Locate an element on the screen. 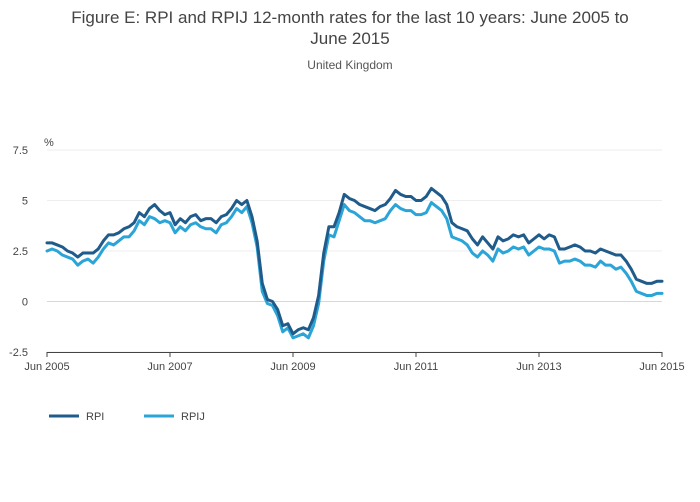  x-tick-label: Jun 2009 is located at coordinates (292, 367).